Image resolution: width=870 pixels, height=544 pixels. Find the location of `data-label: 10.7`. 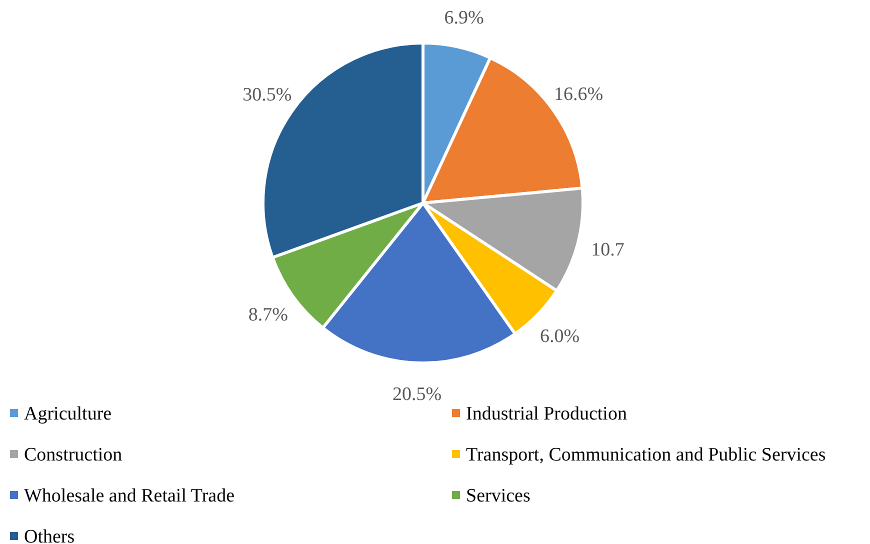

data-label: 10.7 is located at coordinates (607, 250).